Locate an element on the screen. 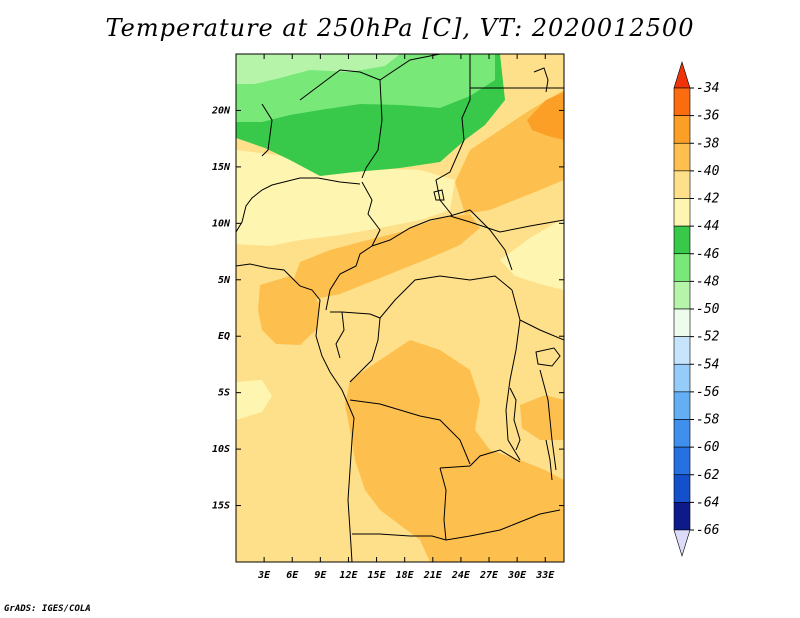 Image resolution: width=800 pixels, height=618 pixels. lon-tick-label: 9E is located at coordinates (320, 575).